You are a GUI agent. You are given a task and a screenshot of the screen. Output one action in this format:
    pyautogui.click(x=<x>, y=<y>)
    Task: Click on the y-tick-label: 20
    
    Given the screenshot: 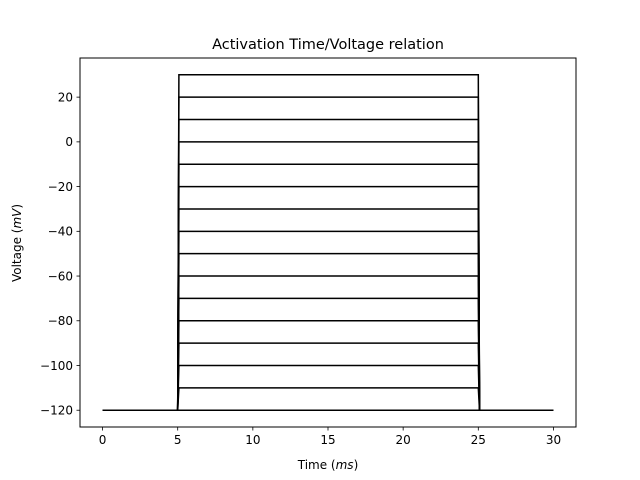 What is the action you would take?
    pyautogui.click(x=65, y=97)
    